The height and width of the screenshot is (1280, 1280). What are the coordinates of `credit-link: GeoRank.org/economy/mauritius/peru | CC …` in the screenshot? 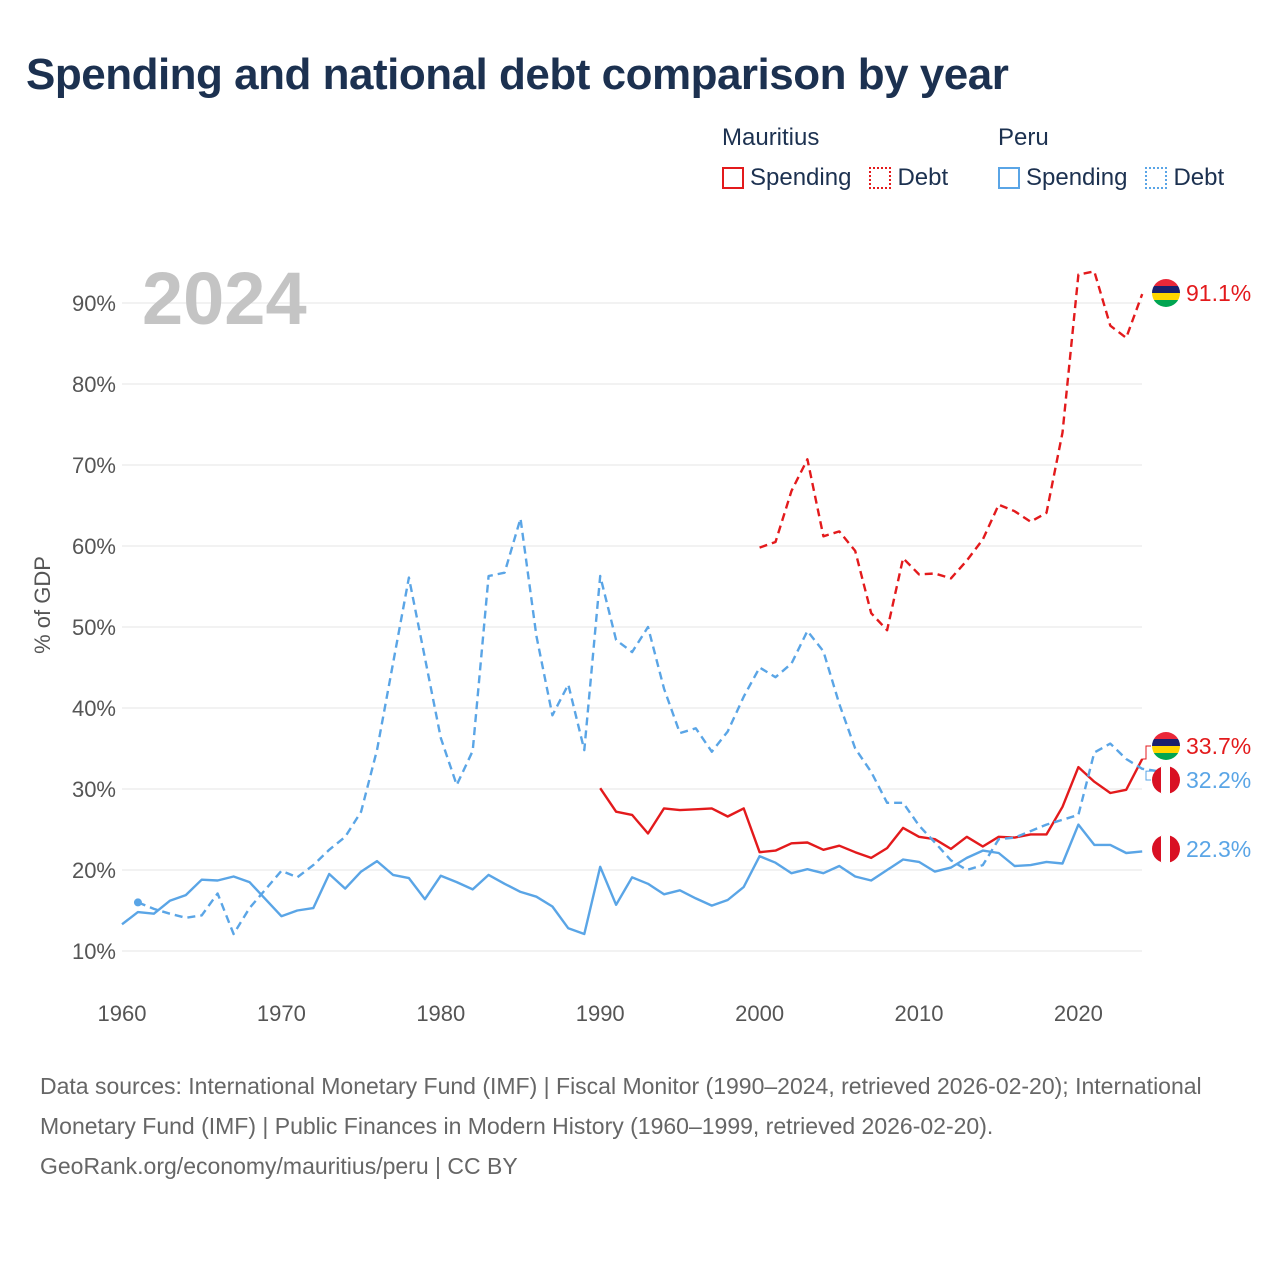 It's located at (279, 1166).